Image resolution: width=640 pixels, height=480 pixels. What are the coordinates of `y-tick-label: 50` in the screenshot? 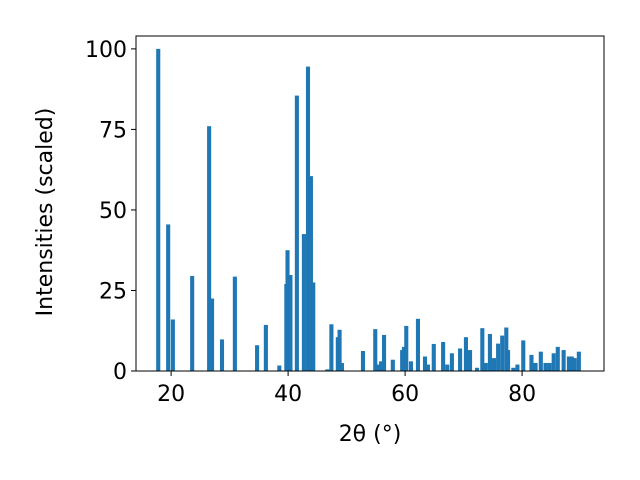 It's located at (113, 211).